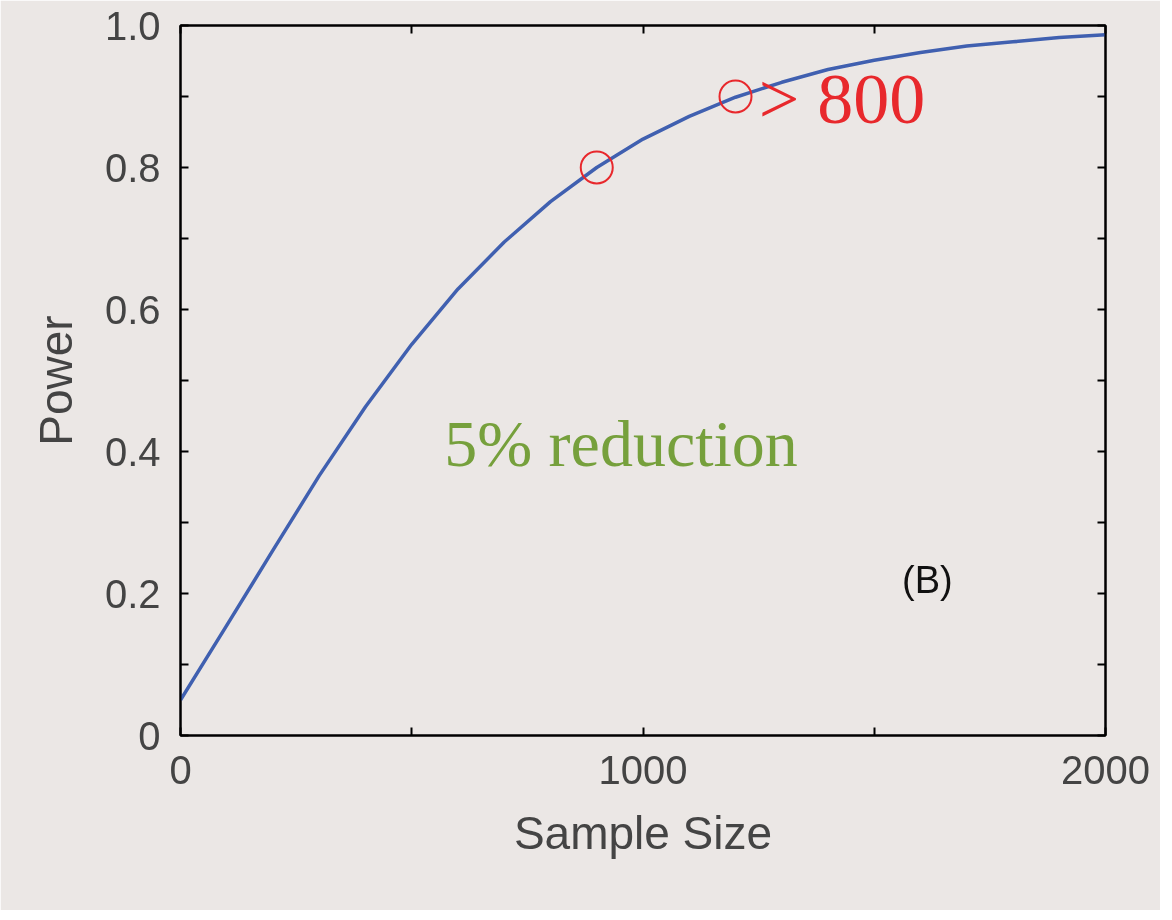  What do you see at coordinates (842, 99) in the screenshot?
I see `annotation: > 800` at bounding box center [842, 99].